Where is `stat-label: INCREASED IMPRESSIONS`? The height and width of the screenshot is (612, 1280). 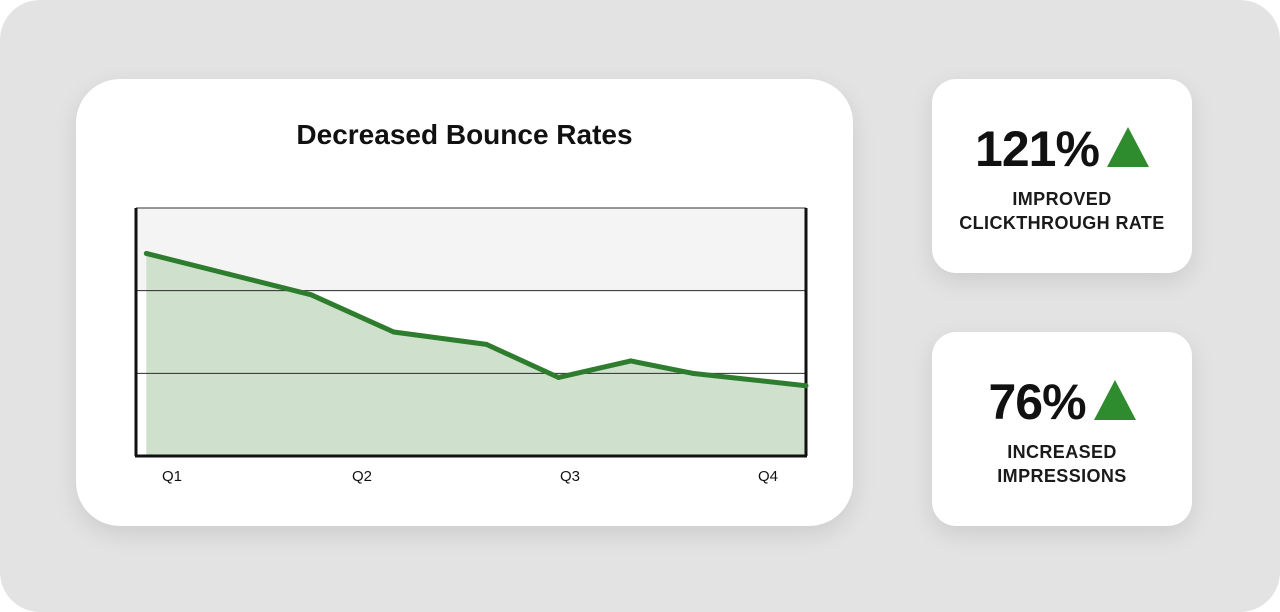
stat-label: INCREASED IMPRESSIONS is located at coordinates (1062, 464).